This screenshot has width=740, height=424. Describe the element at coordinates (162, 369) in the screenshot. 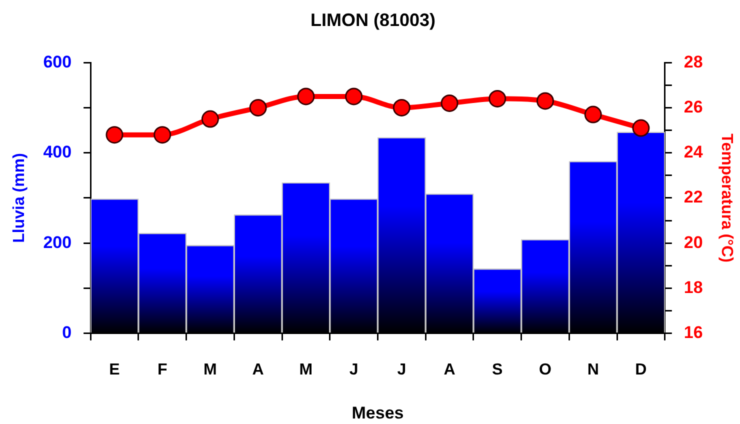

I see `x-tick-label: F` at that location.